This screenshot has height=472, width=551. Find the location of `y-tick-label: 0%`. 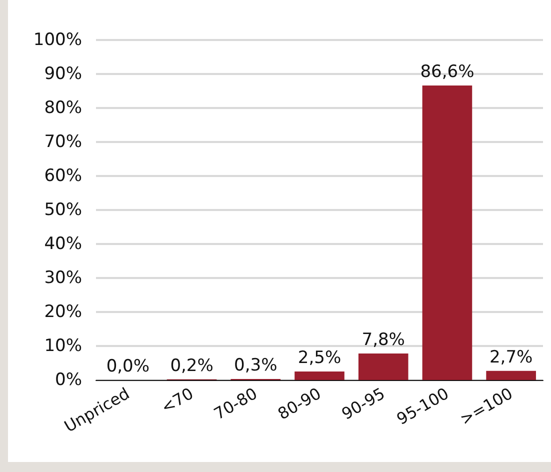

y-tick-label: 0% is located at coordinates (68, 380).